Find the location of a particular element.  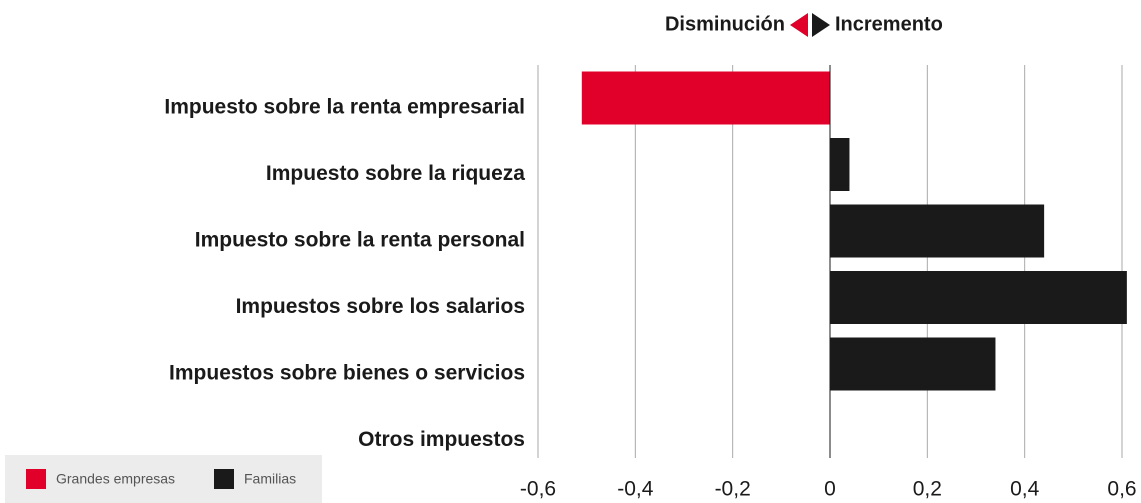

decrease-arrow is located at coordinates (799, 25).